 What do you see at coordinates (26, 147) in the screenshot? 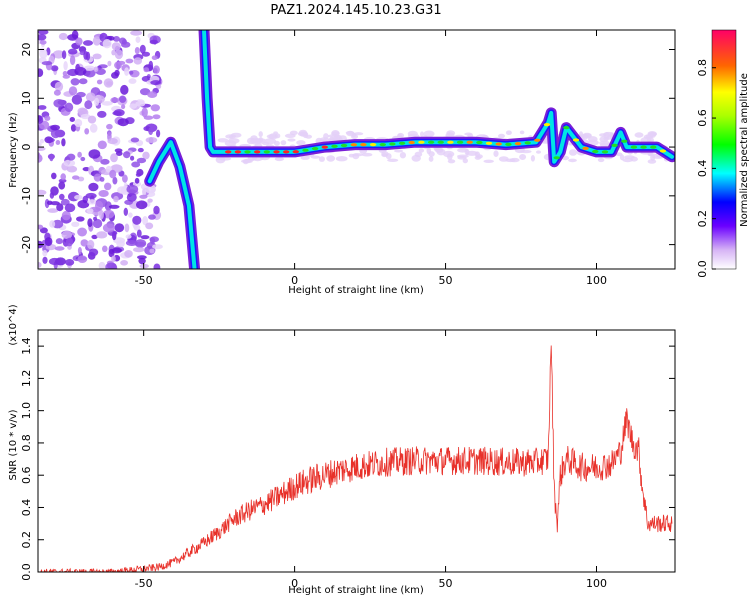
I see `y-tick-label: 0` at bounding box center [26, 147].